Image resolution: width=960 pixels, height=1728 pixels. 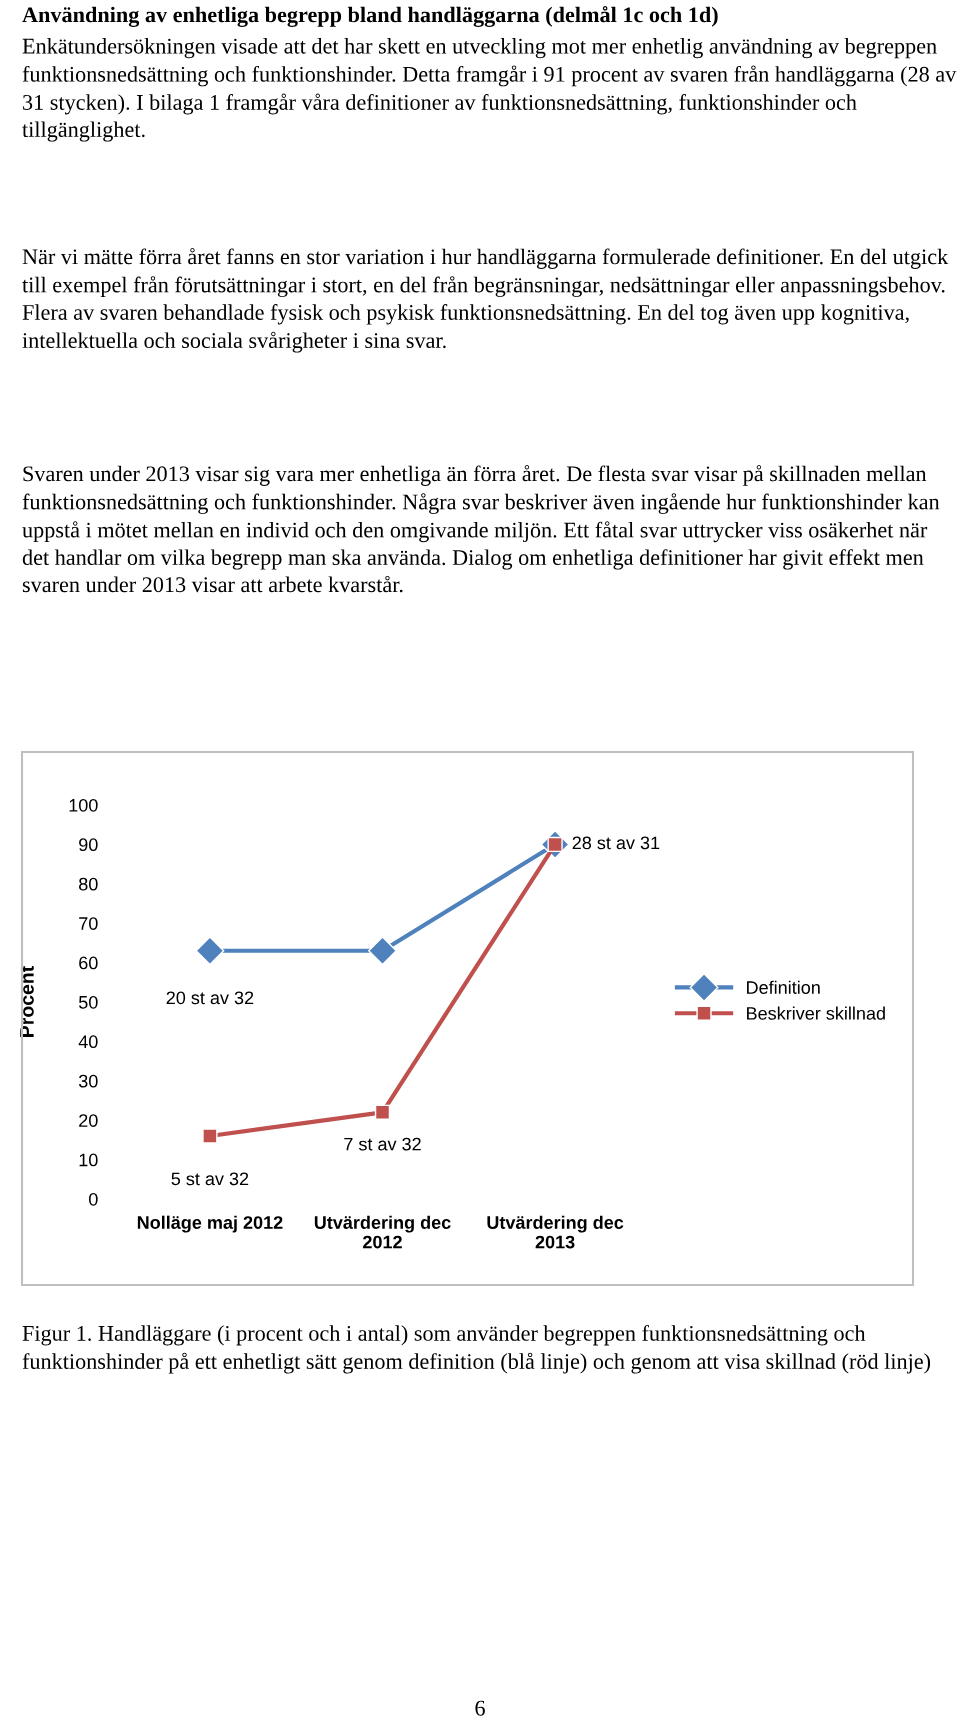 I want to click on chart-title: Användning av enhetliga begrepp bland handläggarna (delmål 1c och 1d), so click(x=370, y=16).